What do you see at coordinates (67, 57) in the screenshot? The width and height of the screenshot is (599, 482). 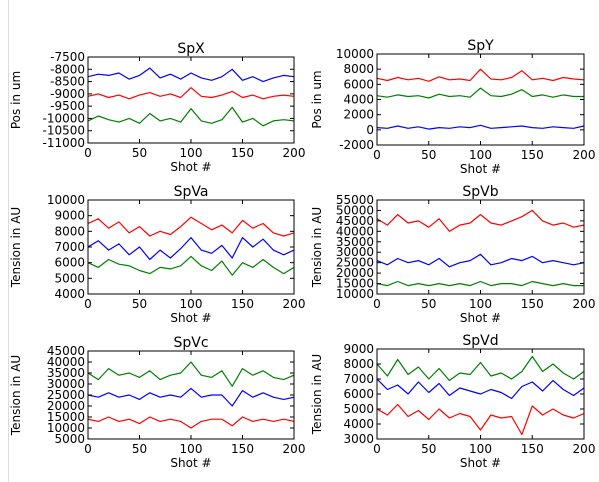 I see `y-tick-label: -7500` at bounding box center [67, 57].